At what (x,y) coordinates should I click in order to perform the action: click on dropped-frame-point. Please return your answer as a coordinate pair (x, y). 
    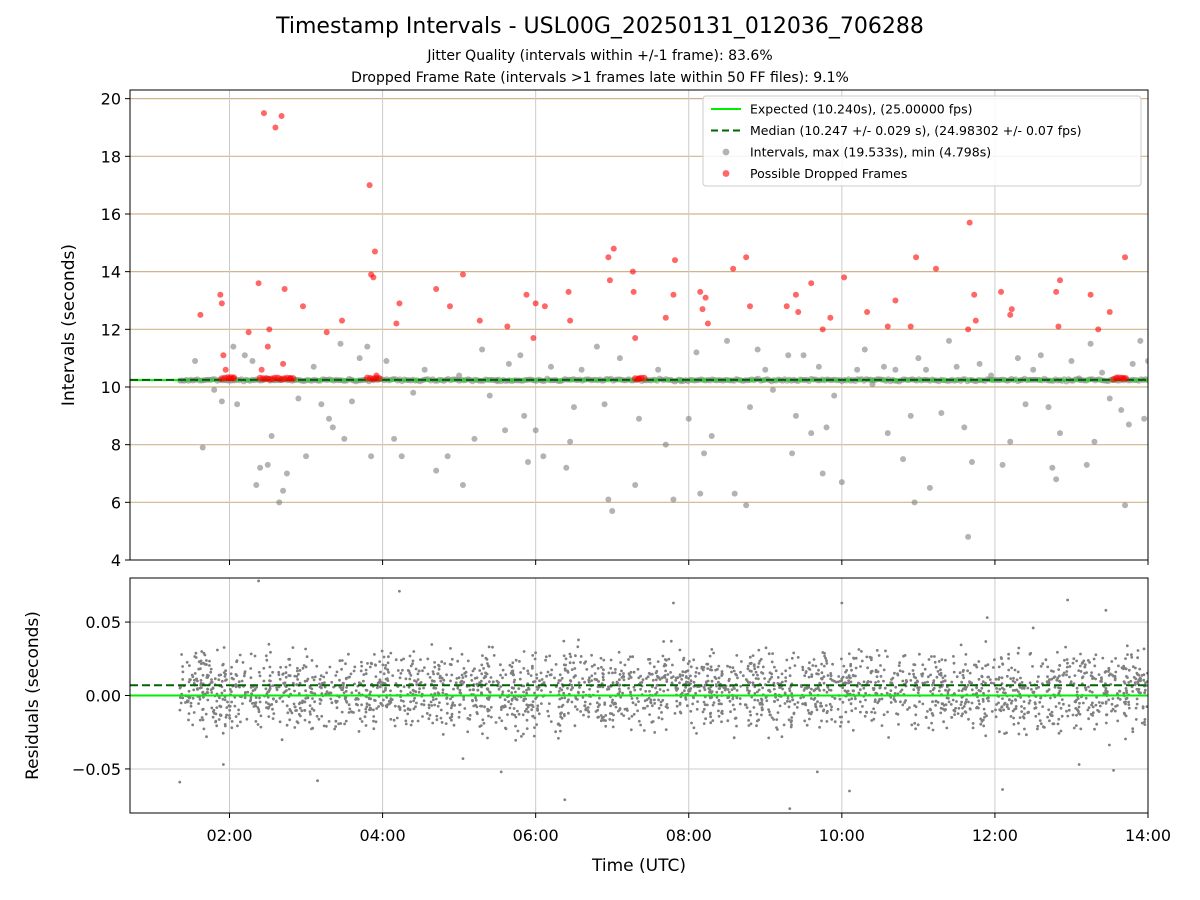
    Looking at the image, I should click on (479, 320).